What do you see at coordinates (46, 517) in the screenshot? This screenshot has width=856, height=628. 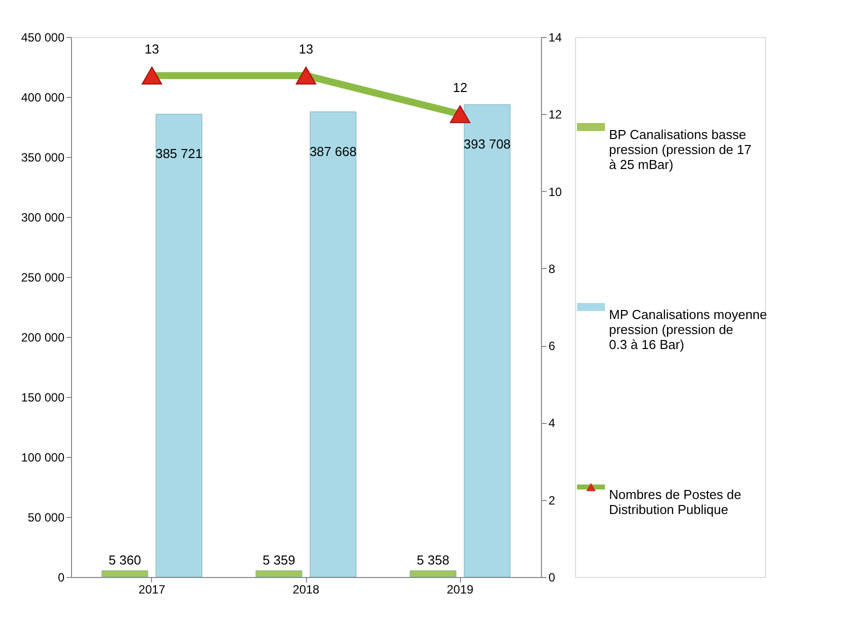 I see `y-tick-label: 50 000` at bounding box center [46, 517].